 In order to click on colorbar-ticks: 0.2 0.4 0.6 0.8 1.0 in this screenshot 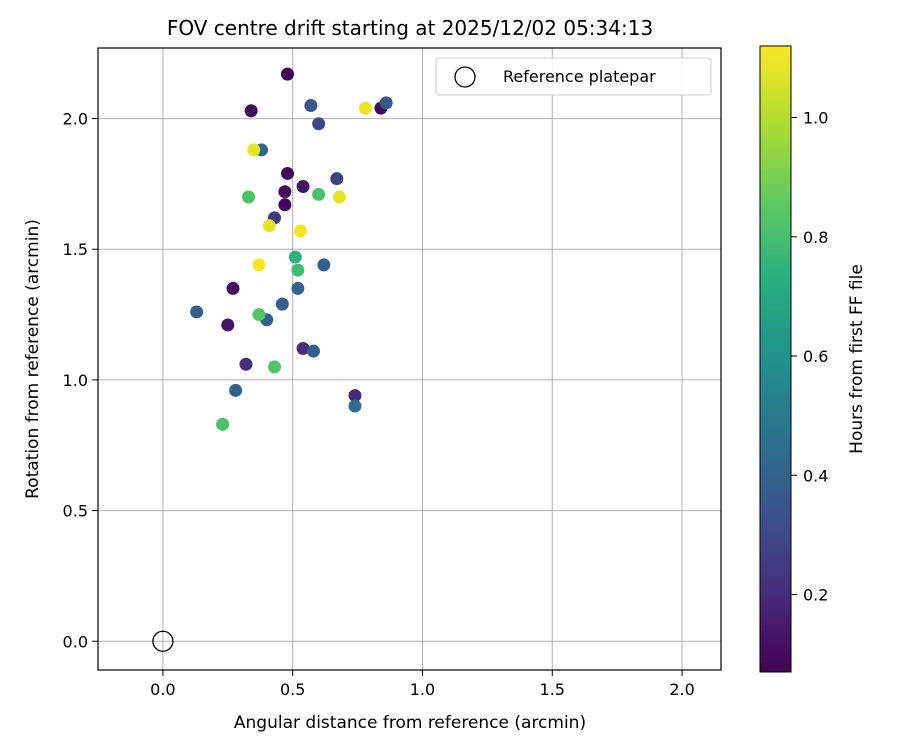, I will do `click(809, 356)`.